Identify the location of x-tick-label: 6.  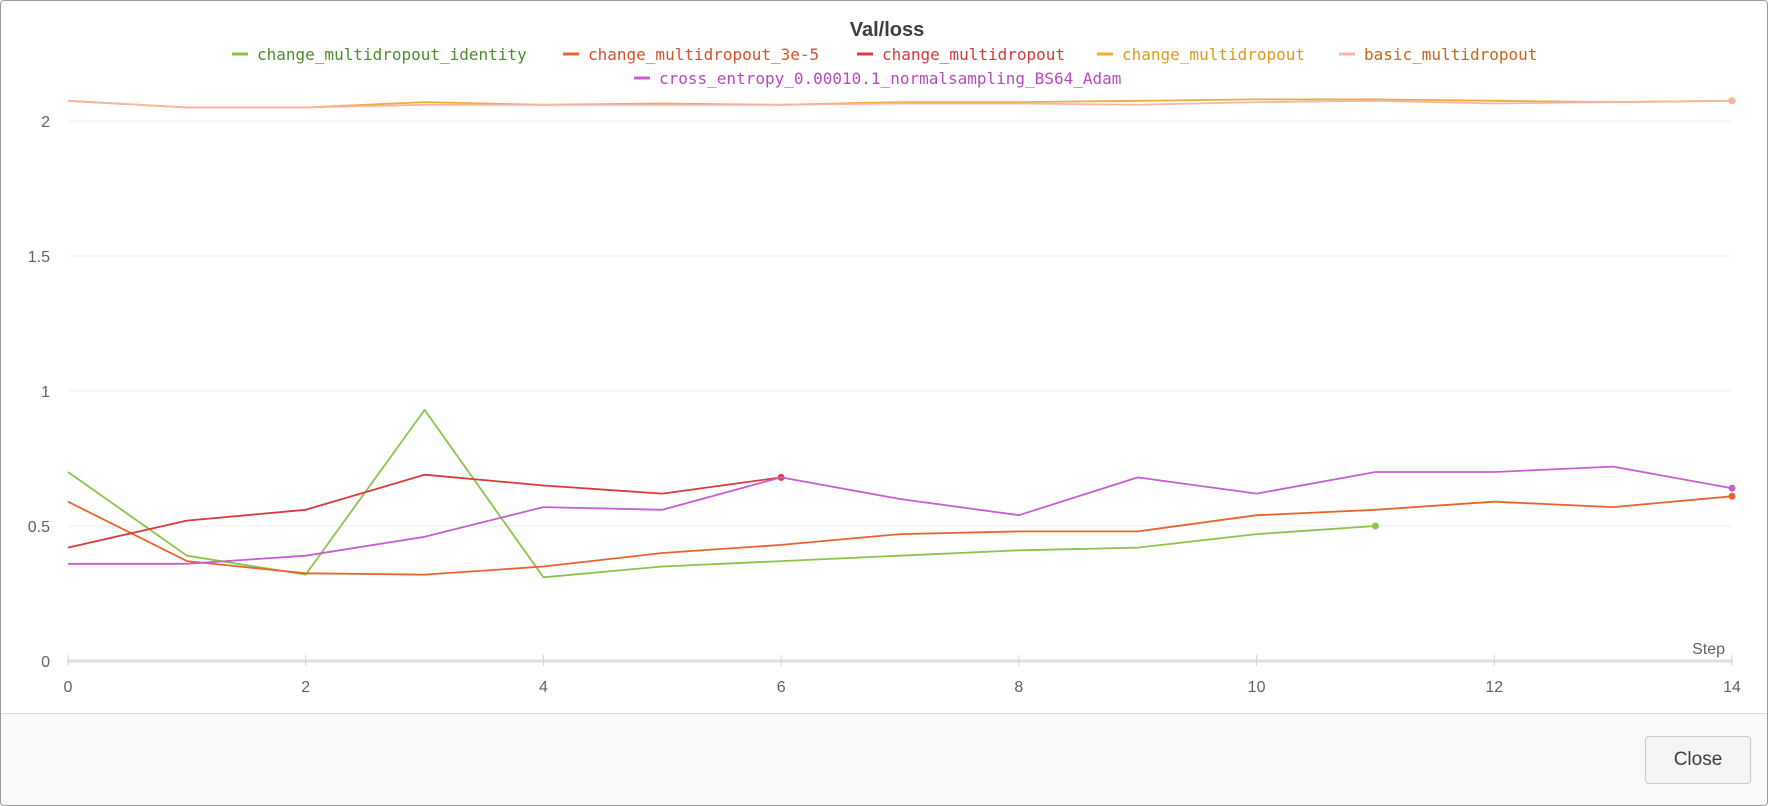
(781, 687).